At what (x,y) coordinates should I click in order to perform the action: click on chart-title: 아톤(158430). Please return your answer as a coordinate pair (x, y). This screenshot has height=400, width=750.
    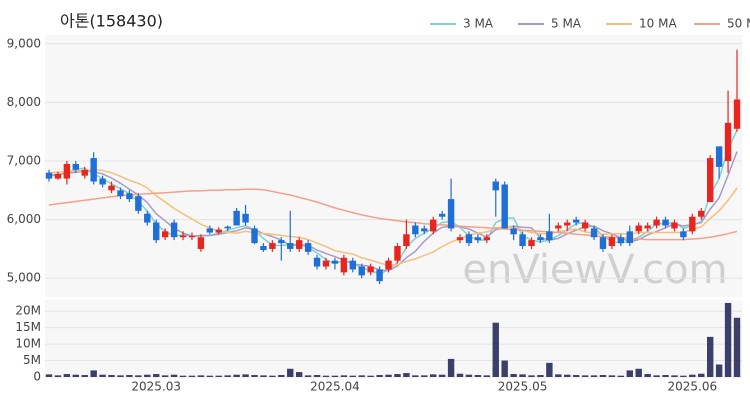
    Looking at the image, I should click on (111, 21).